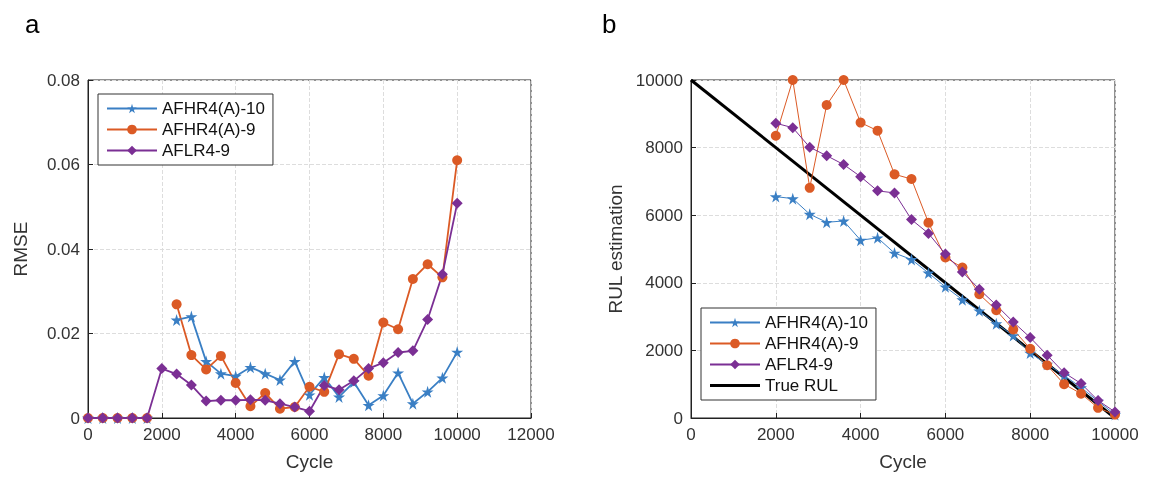 The width and height of the screenshot is (1154, 482). I want to click on y-tick-label: 6000, so click(664, 215).